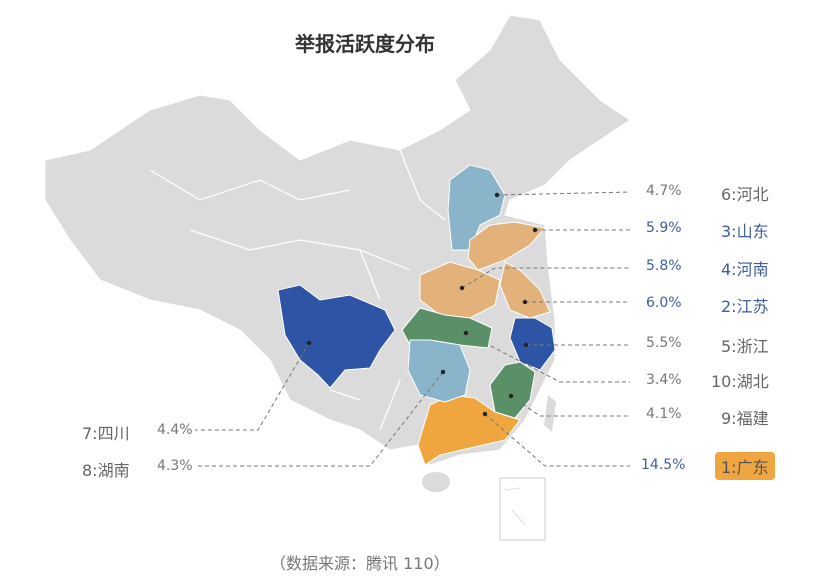 The width and height of the screenshot is (821, 581). What do you see at coordinates (740, 381) in the screenshot?
I see `label-hubei: 10:湖北` at bounding box center [740, 381].